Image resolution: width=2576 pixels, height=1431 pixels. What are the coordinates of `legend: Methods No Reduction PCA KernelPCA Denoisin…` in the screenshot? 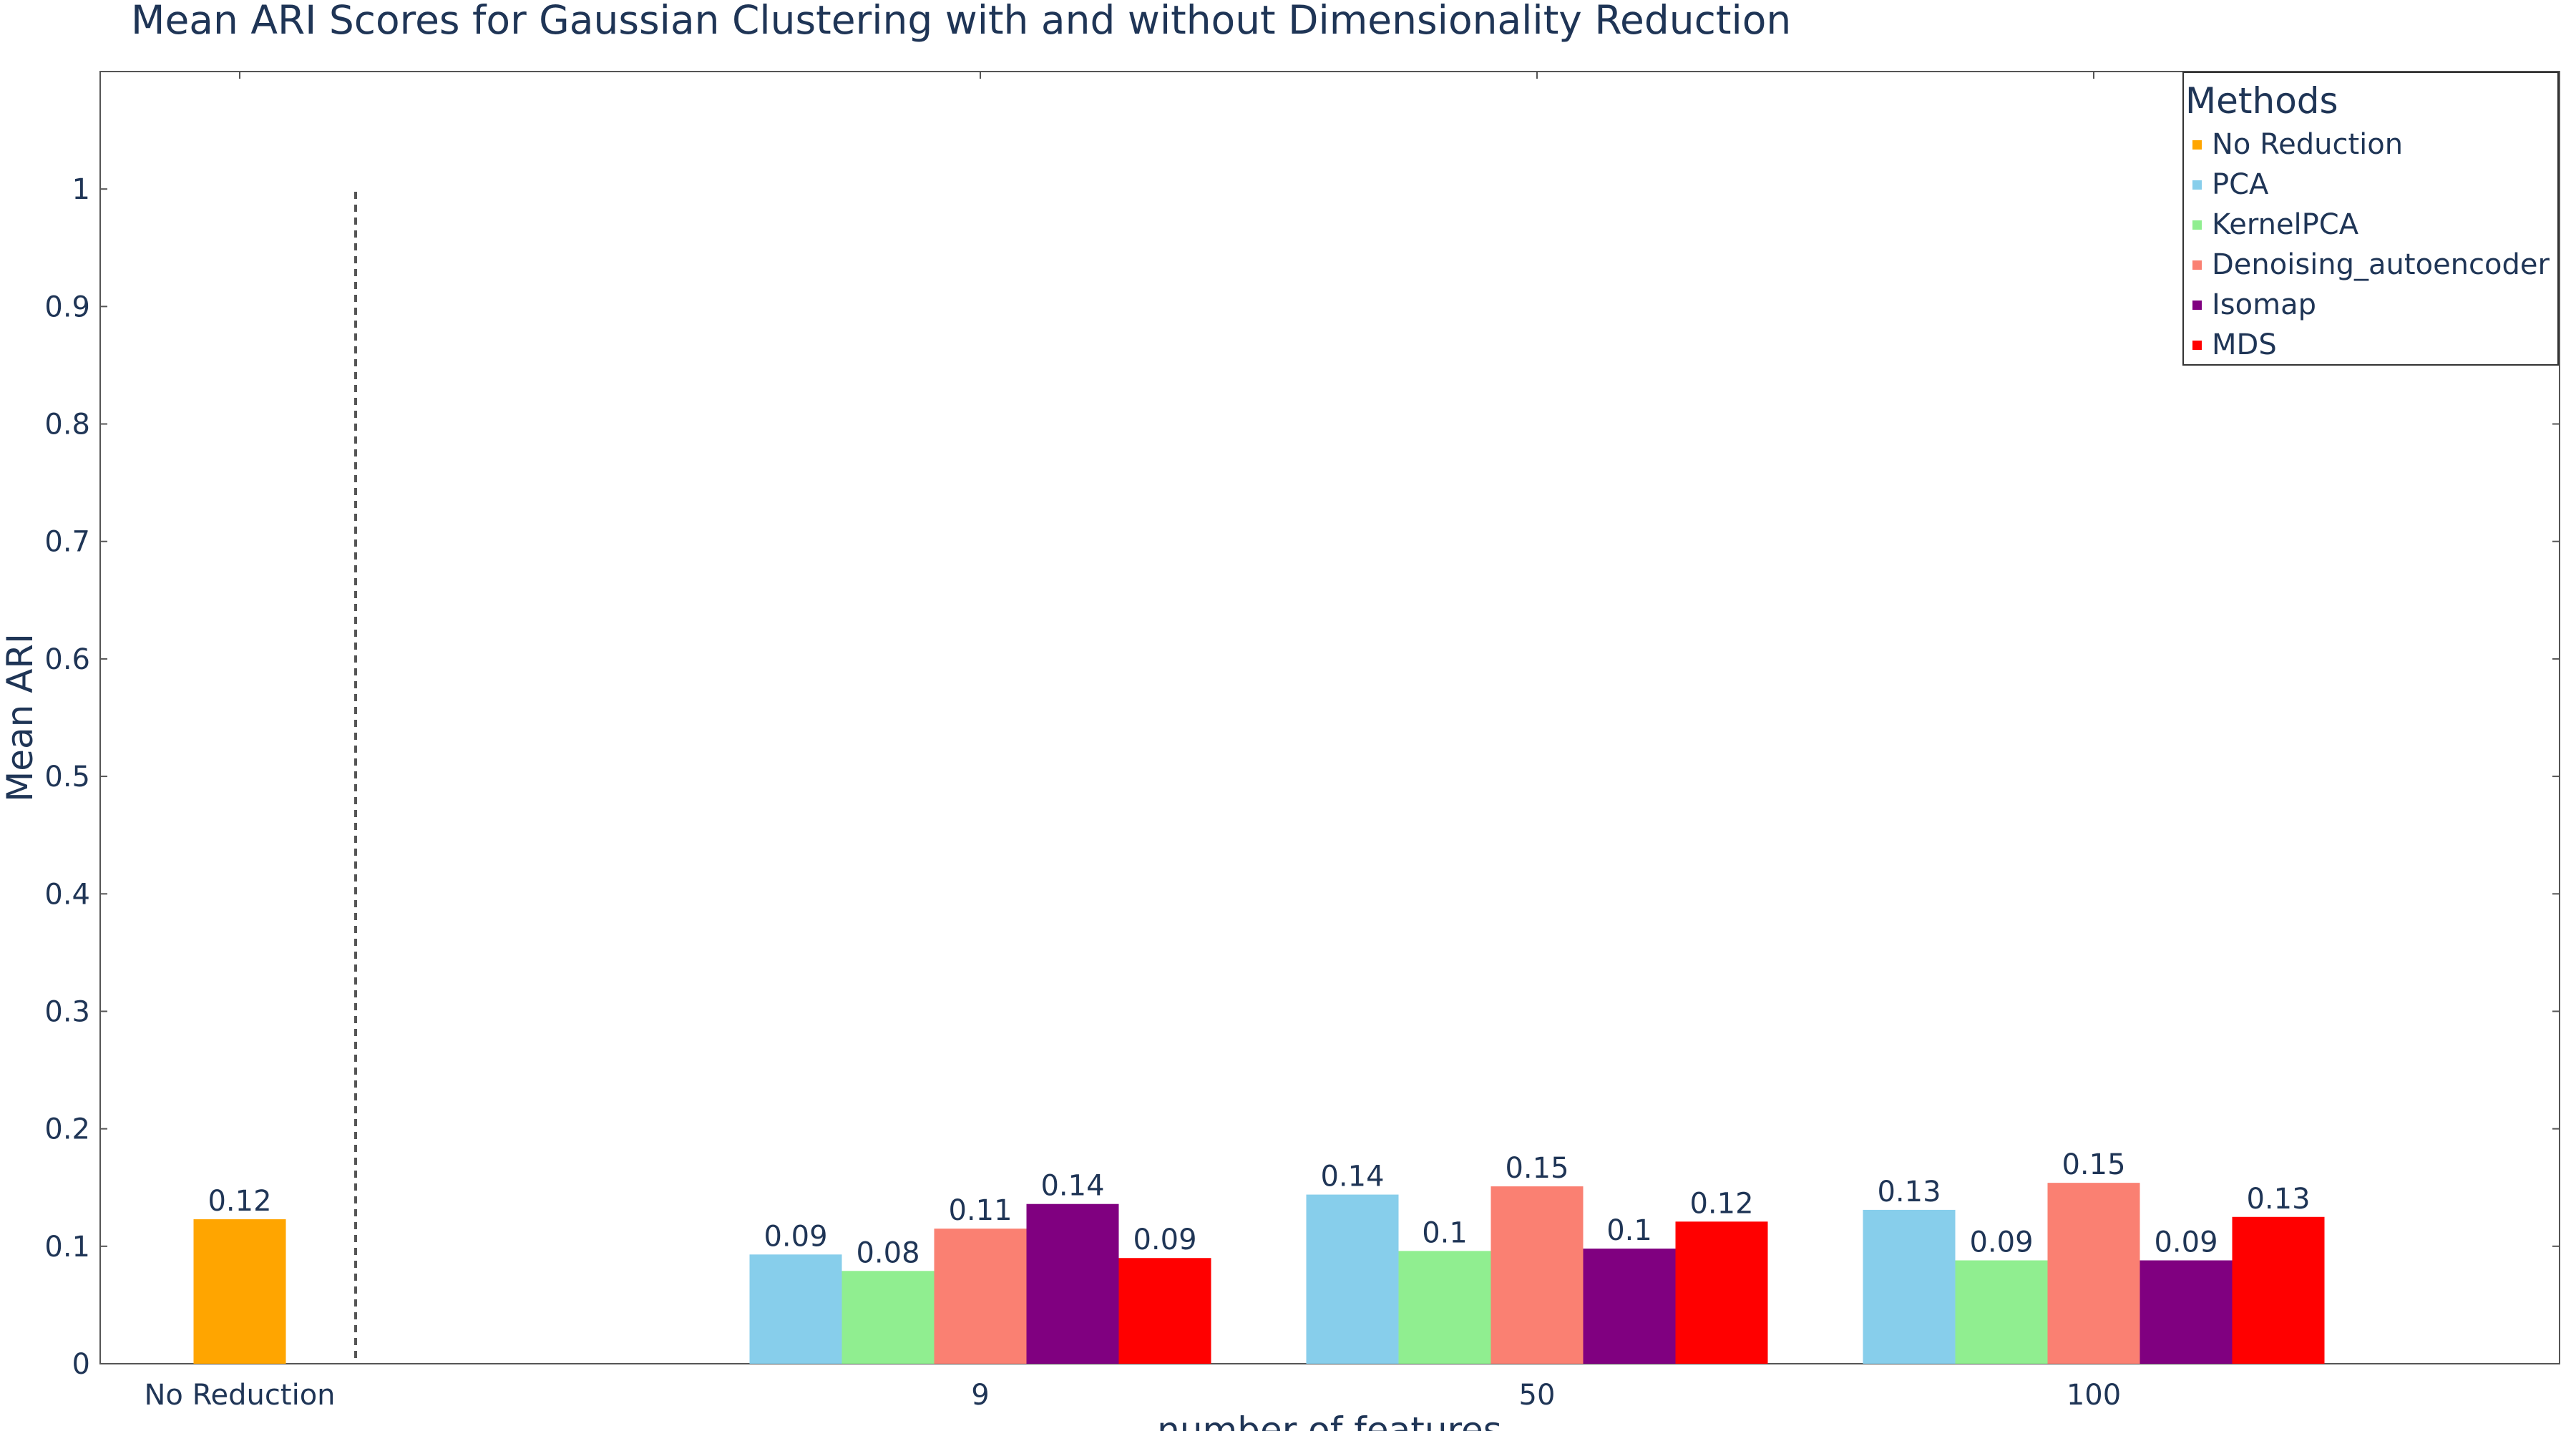 It's located at (2370, 219).